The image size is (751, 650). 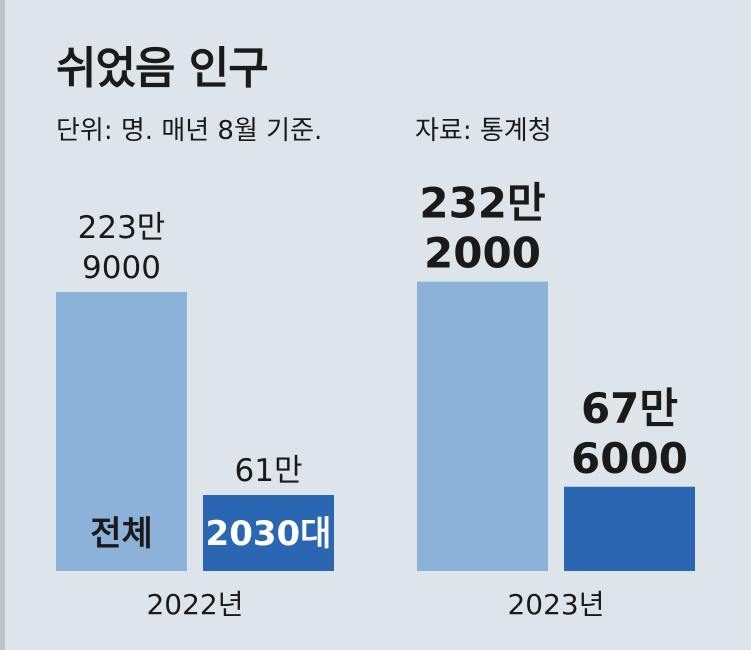 What do you see at coordinates (189, 131) in the screenshot?
I see `chart-subtitle: 단위: 명. 매년 8월 기준.` at bounding box center [189, 131].